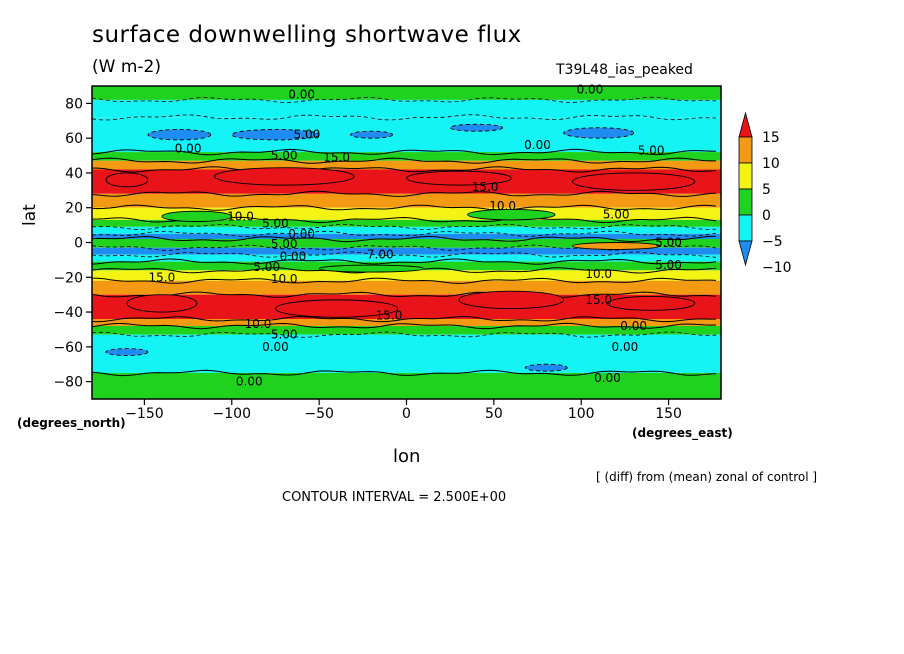 The image size is (904, 654). Describe the element at coordinates (68, 313) in the screenshot. I see `y-tick-label: −40` at that location.